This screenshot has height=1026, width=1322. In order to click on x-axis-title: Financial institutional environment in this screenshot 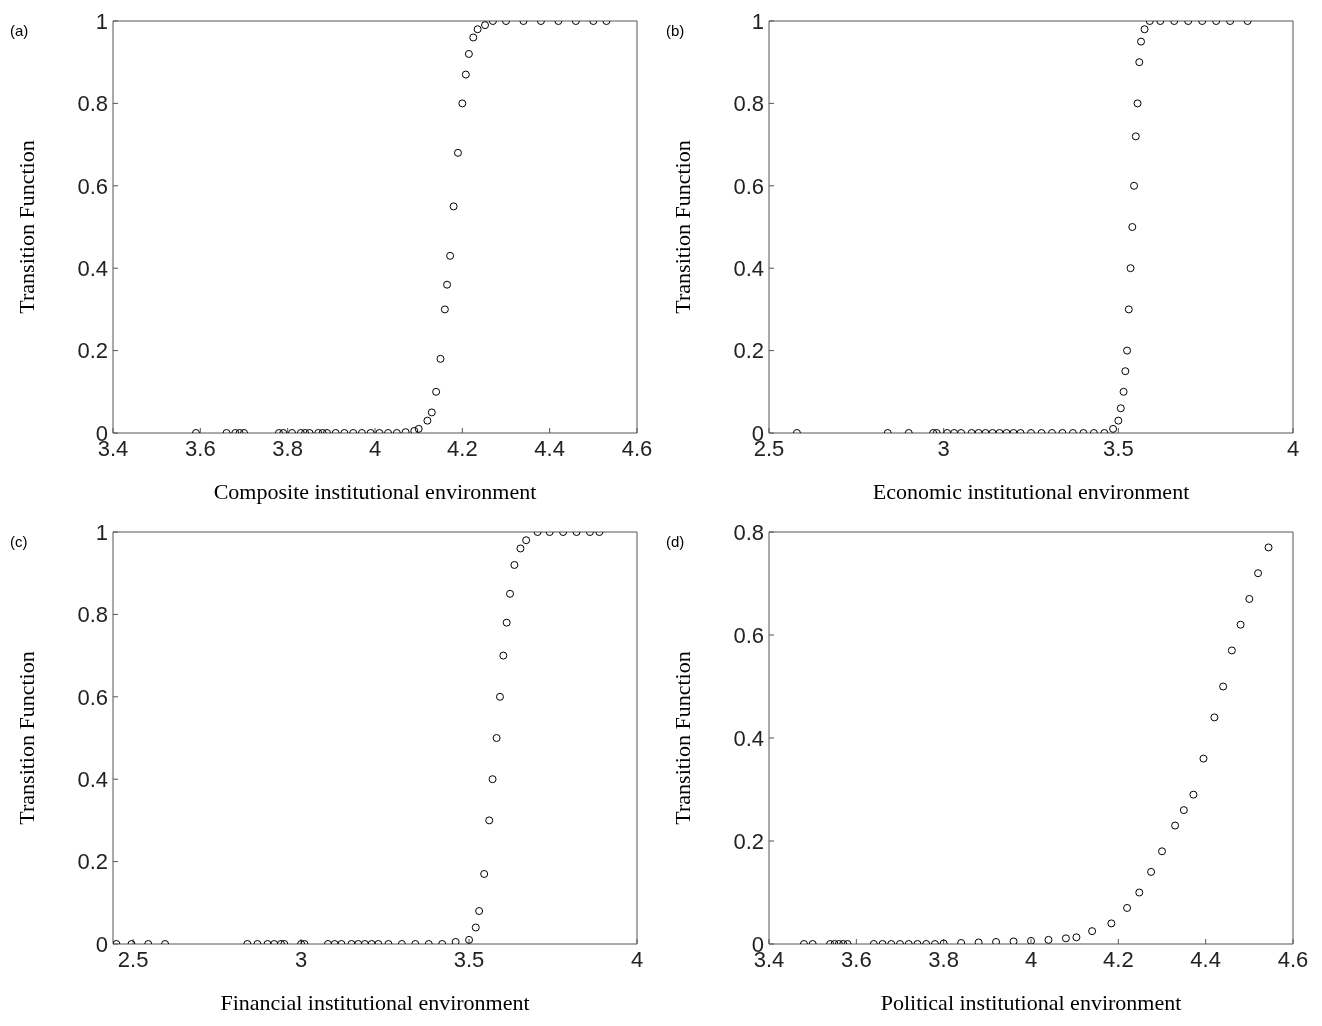, I will do `click(375, 1002)`.